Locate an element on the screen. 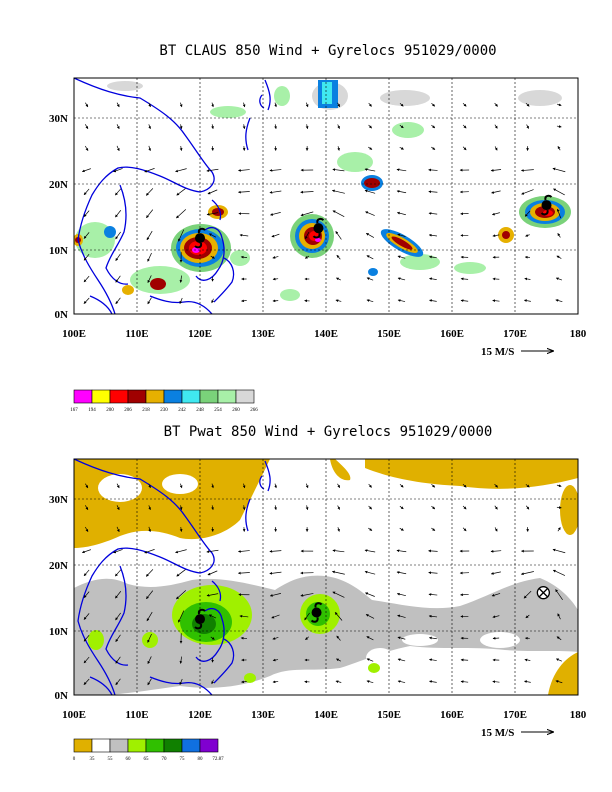  lon-tick-label: 150E is located at coordinates (389, 715).